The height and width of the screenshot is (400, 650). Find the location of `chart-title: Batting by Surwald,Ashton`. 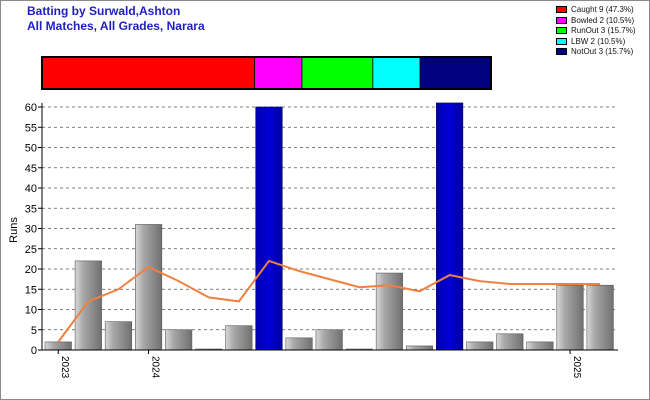

chart-title: Batting by Surwald,Ashton is located at coordinates (104, 11).